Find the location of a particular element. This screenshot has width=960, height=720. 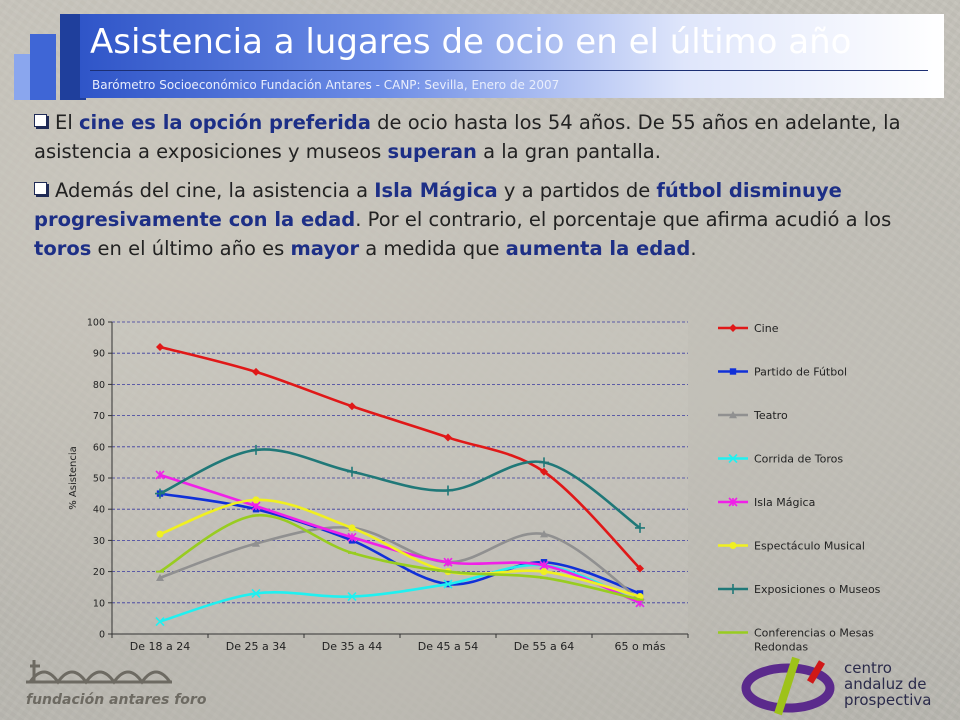

x-tick-label: De 35 a 44 is located at coordinates (352, 646).